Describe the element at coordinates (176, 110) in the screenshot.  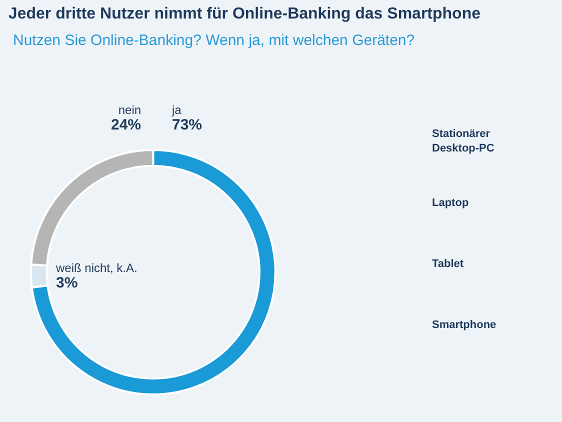
I see `slice-label: ja` at that location.